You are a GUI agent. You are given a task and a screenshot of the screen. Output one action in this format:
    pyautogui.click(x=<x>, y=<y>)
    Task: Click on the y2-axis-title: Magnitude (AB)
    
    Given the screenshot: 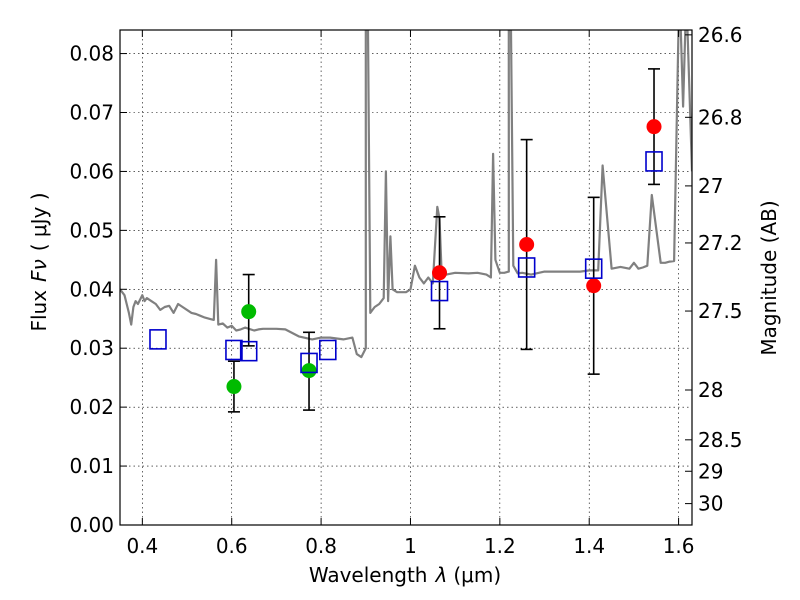 What is the action you would take?
    pyautogui.click(x=769, y=277)
    